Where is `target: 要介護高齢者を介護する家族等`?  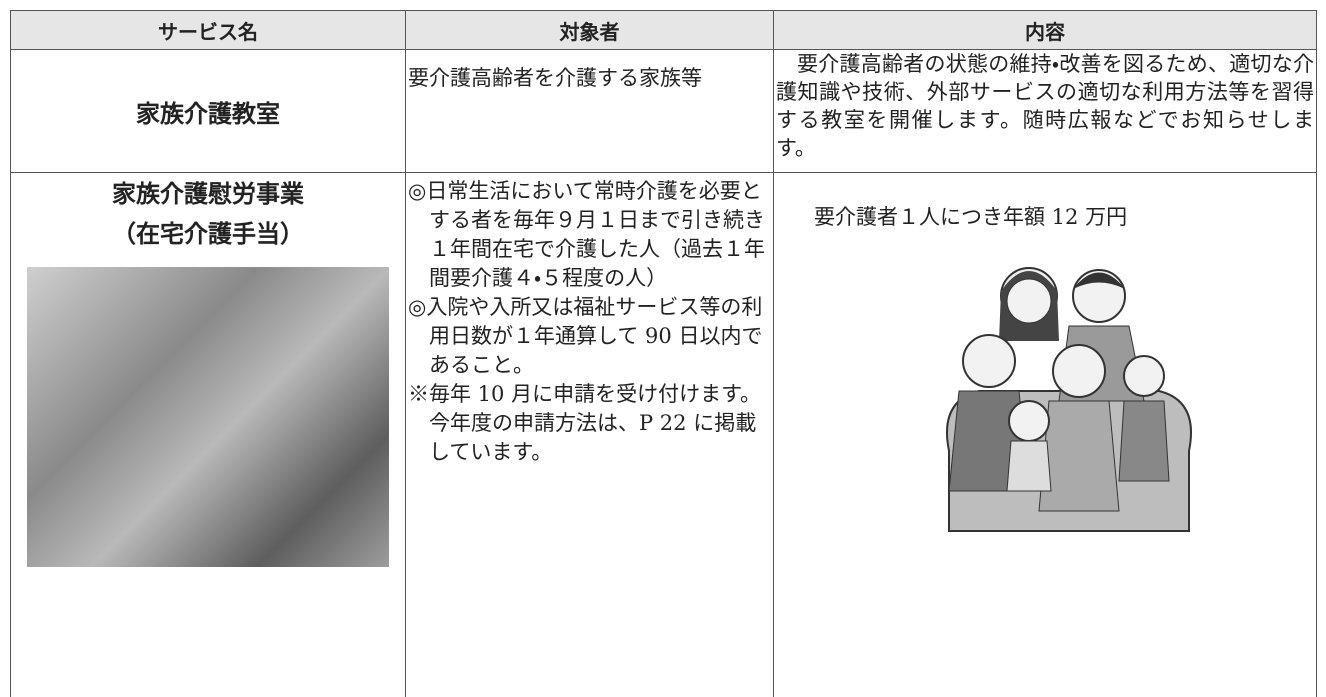
target: 要介護高齢者を介護する家族等 is located at coordinates (590, 111).